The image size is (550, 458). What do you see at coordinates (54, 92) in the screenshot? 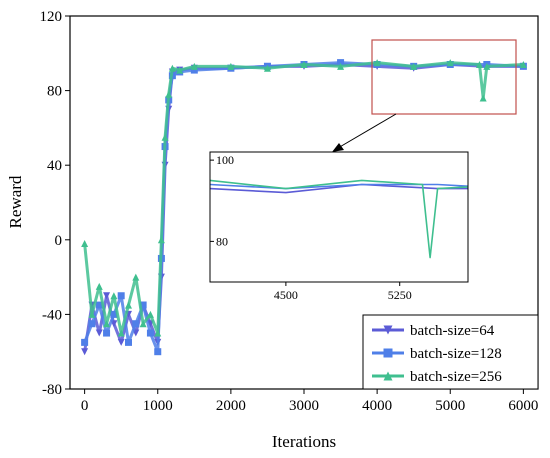
I see `y-tick-label: 80` at bounding box center [54, 92].